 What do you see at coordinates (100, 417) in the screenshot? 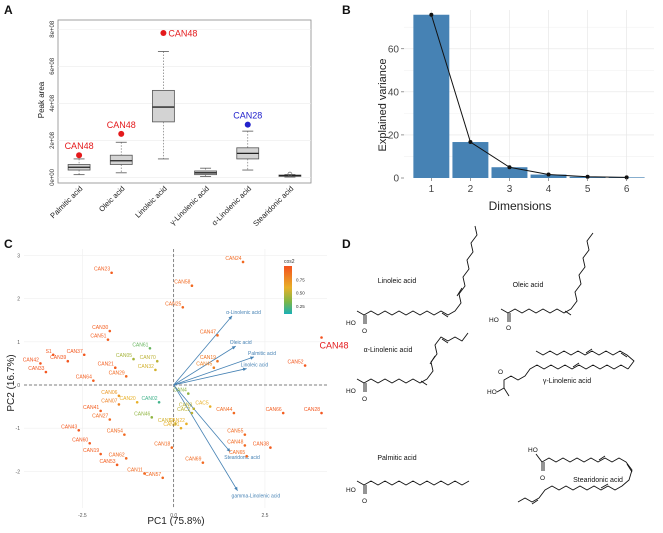
I see `pca-point-label: CAN27` at bounding box center [100, 417].